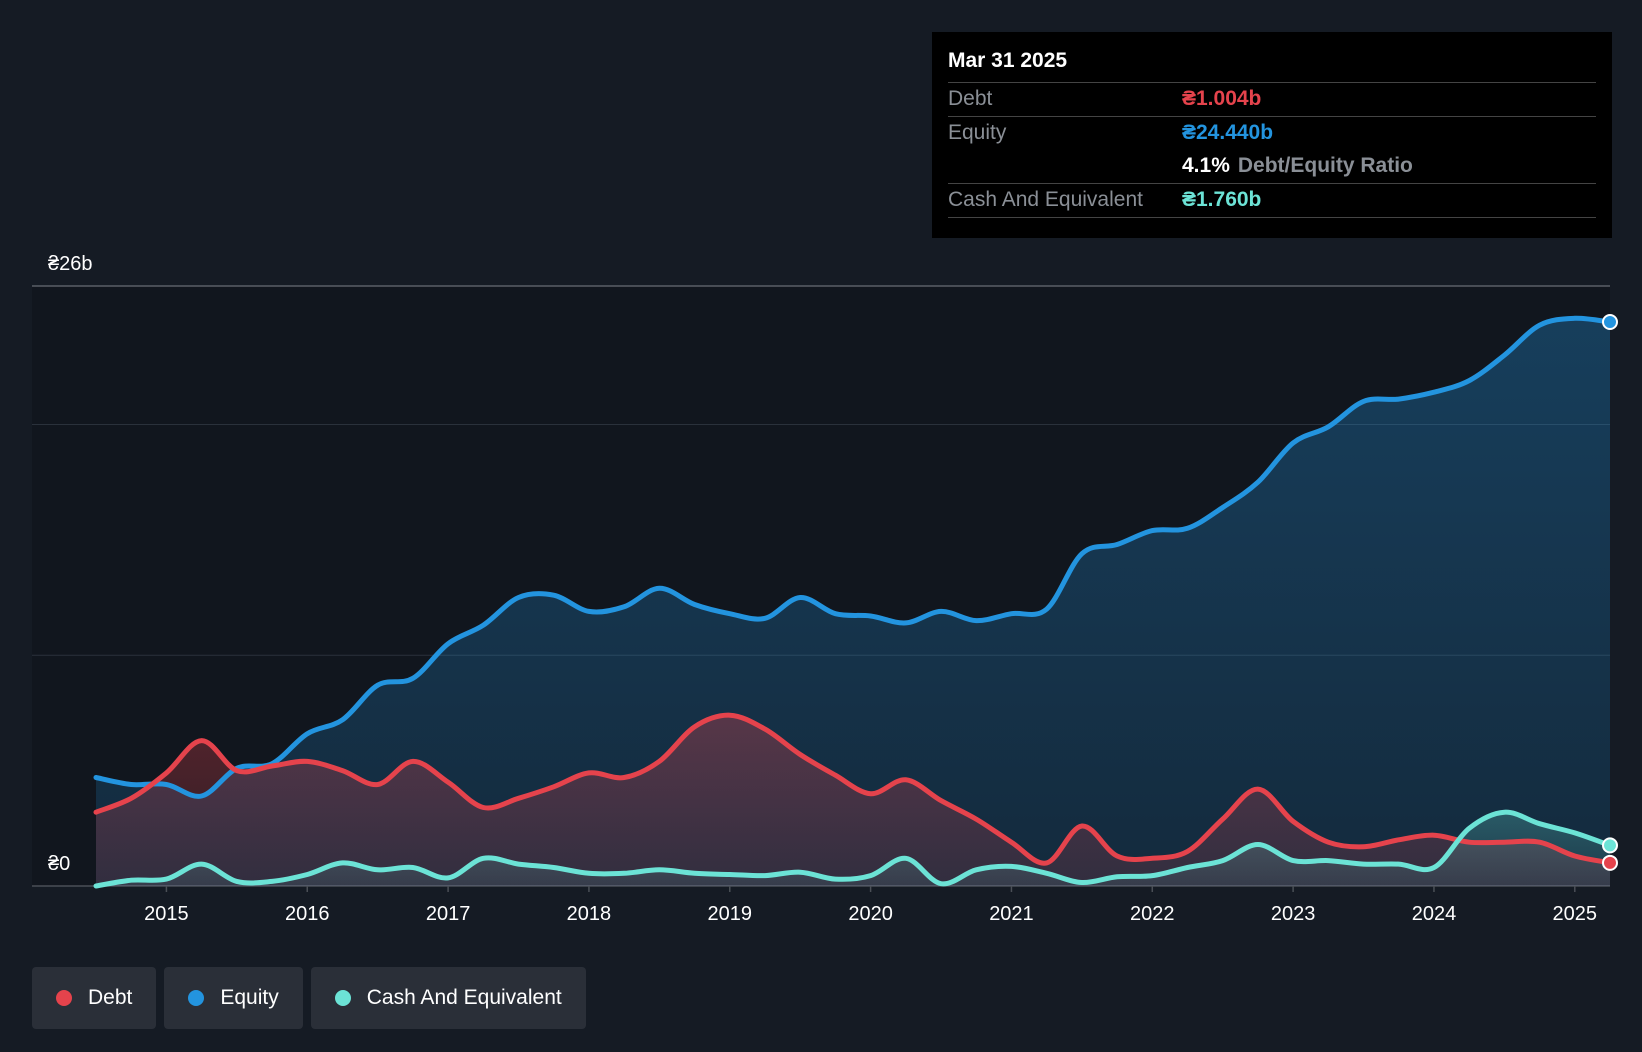 This screenshot has width=1642, height=1052. I want to click on tooltip-debt-row: Debt ₴1.004b, so click(1272, 100).